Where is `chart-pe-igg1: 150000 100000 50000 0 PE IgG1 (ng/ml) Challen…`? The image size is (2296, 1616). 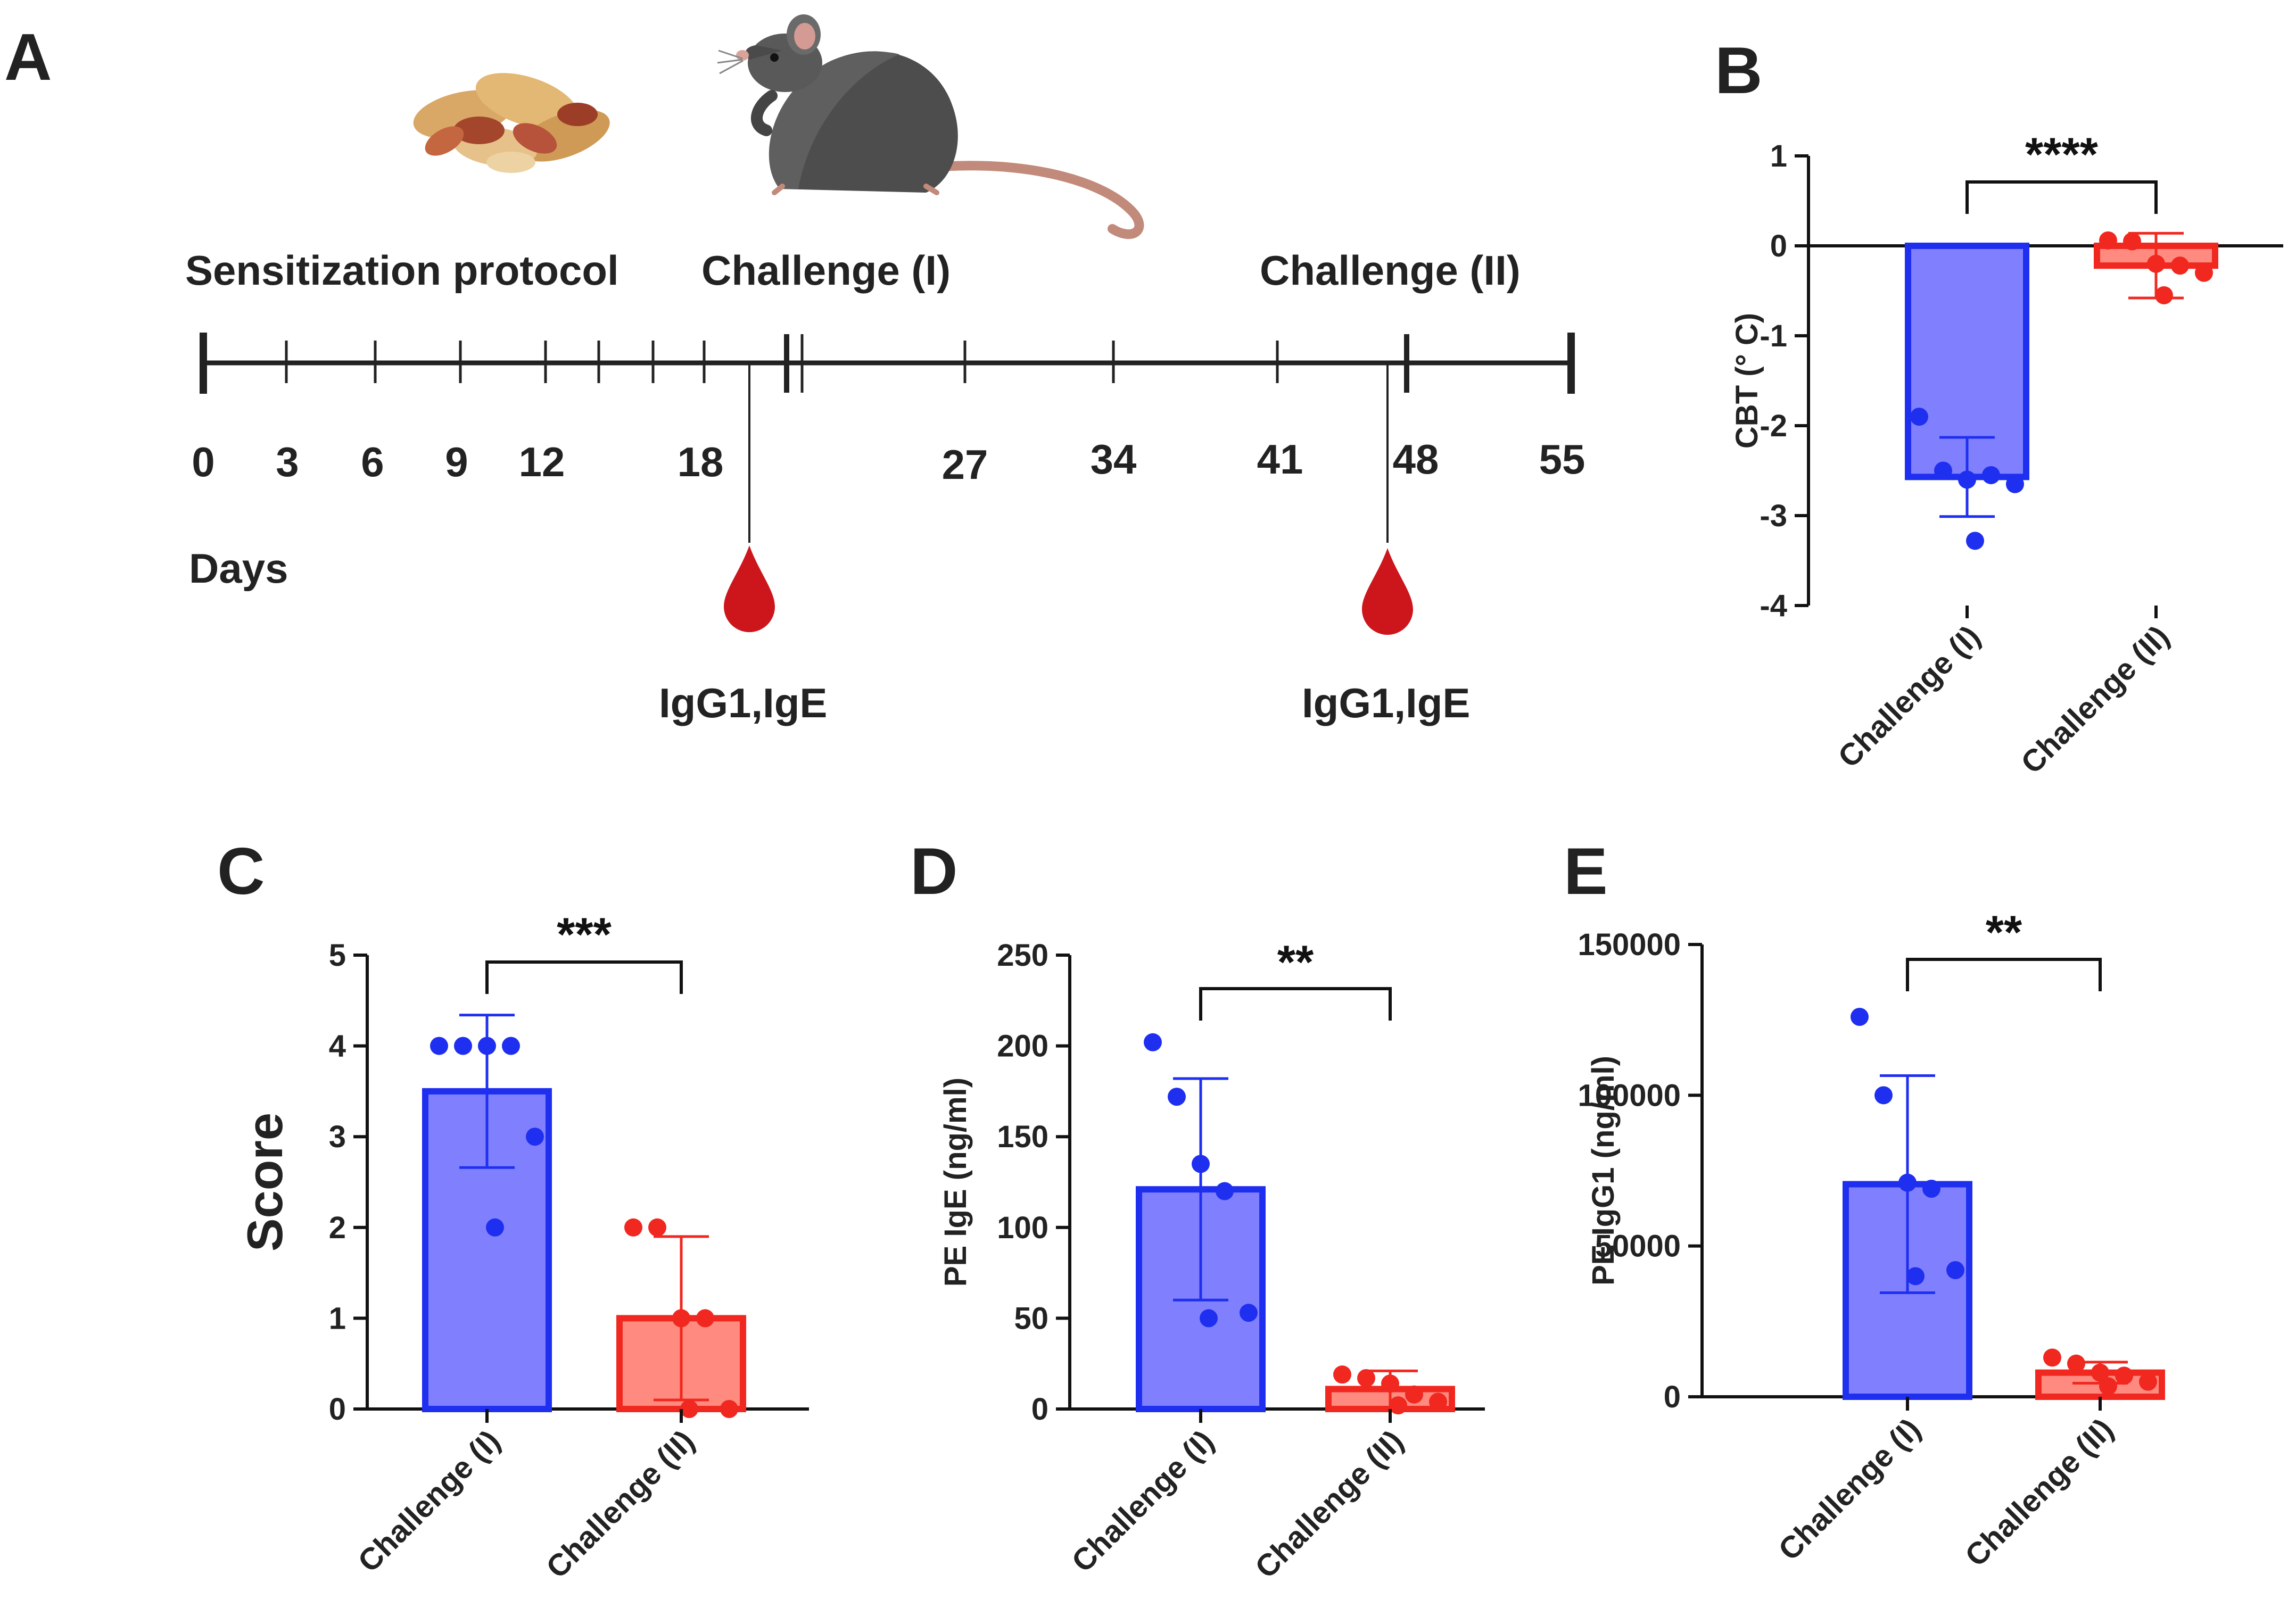 chart-pe-igg1: 150000 100000 50000 0 PE IgG1 (ng/ml) Challen… is located at coordinates (1871, 1239).